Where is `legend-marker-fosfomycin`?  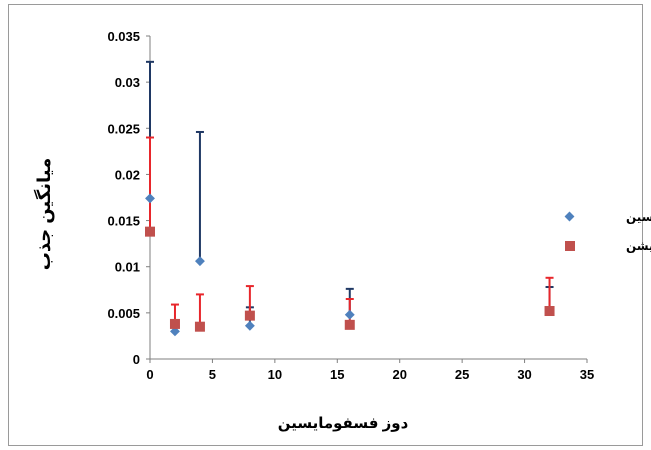
legend-marker-fosfomycin is located at coordinates (569, 216).